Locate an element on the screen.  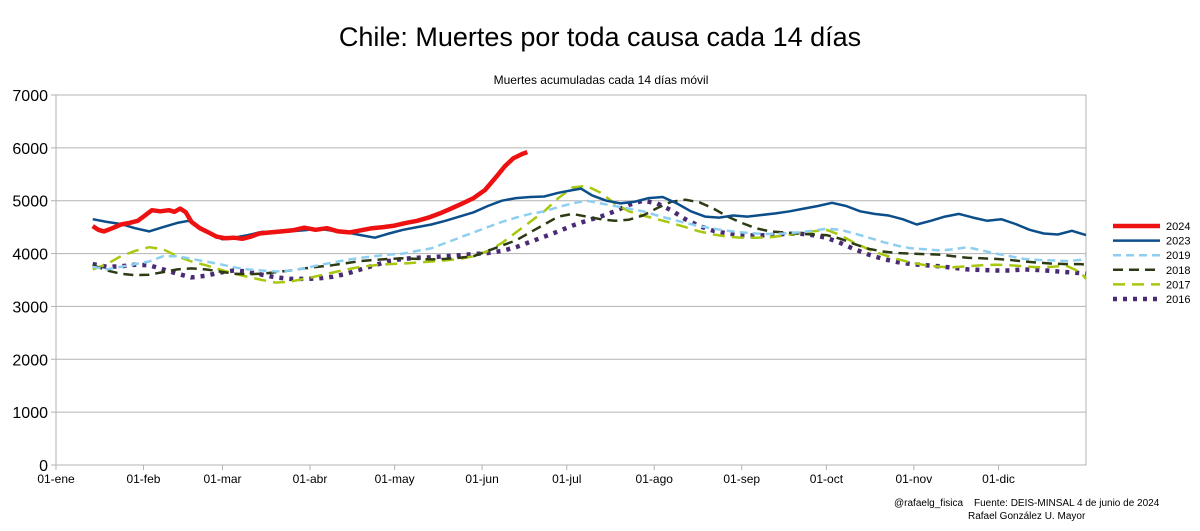
y-tick-label: 2000 is located at coordinates (30, 360).